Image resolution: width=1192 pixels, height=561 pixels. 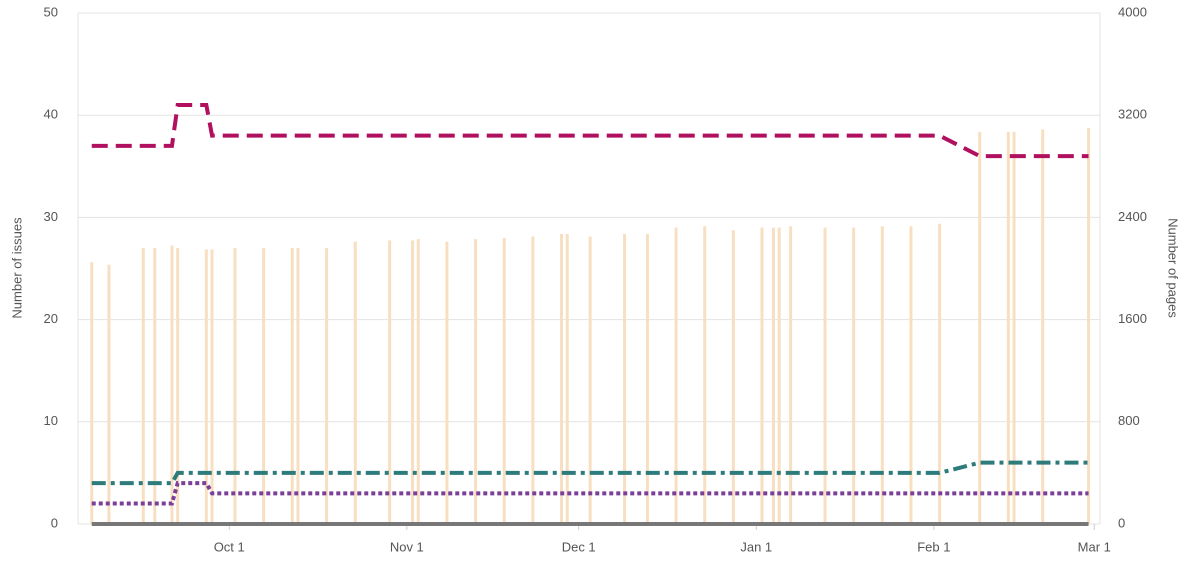 What do you see at coordinates (756, 546) in the screenshot?
I see `x-tick-label: Jan 1` at bounding box center [756, 546].